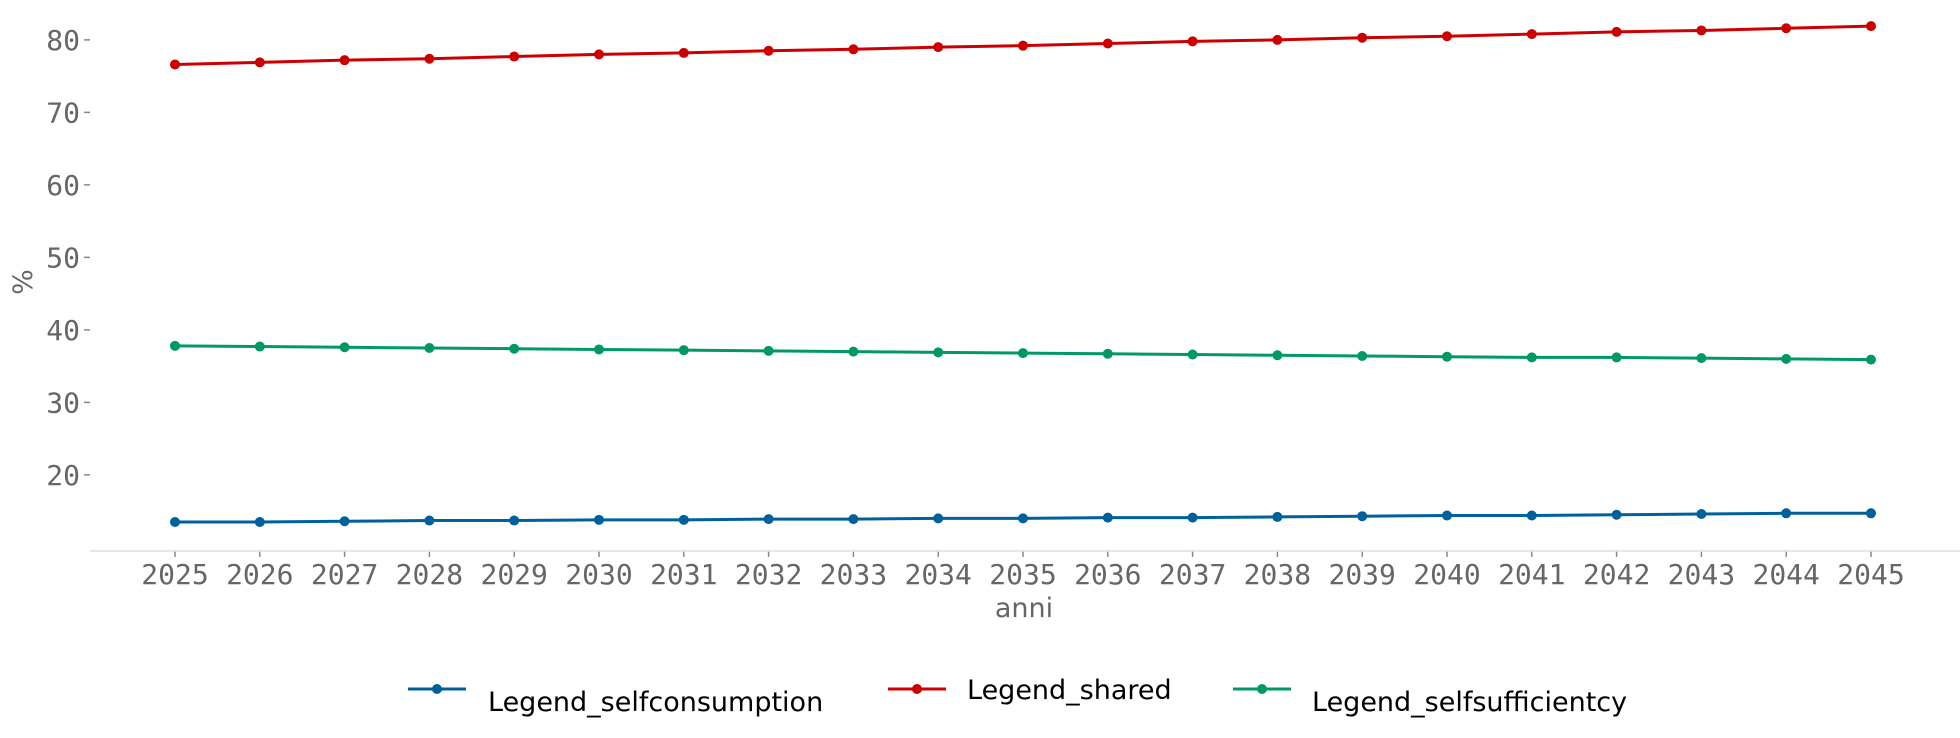 This screenshot has height=738, width=1960. I want to click on x-axis-label: anni, so click(1024, 608).